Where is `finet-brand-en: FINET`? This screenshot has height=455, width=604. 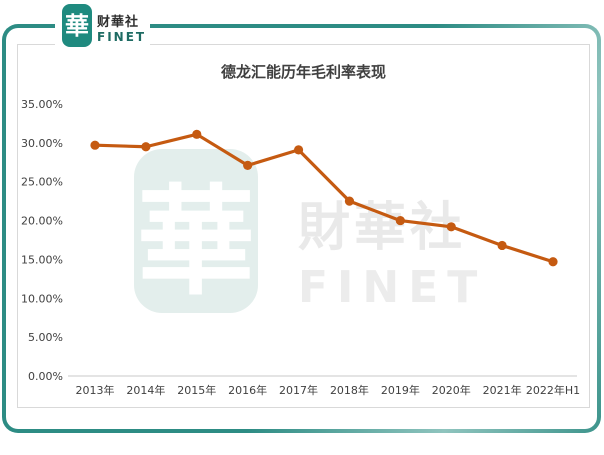 finet-brand-en: FINET is located at coordinates (122, 37).